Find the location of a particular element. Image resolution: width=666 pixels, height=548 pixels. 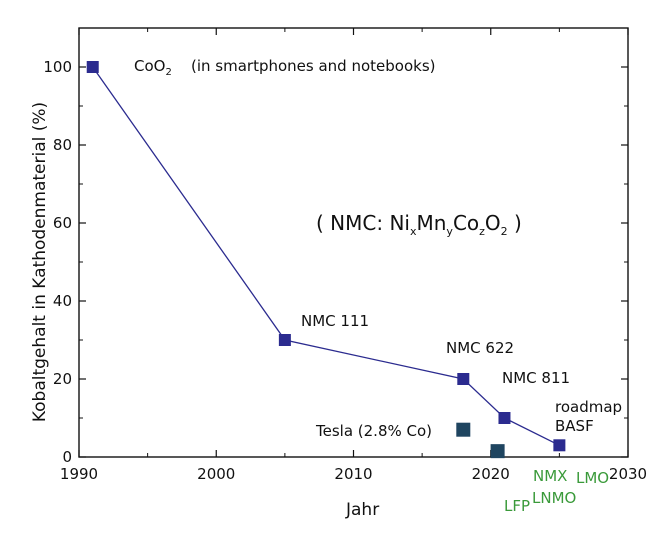

formula-mn: Mn is located at coordinates (431, 223).